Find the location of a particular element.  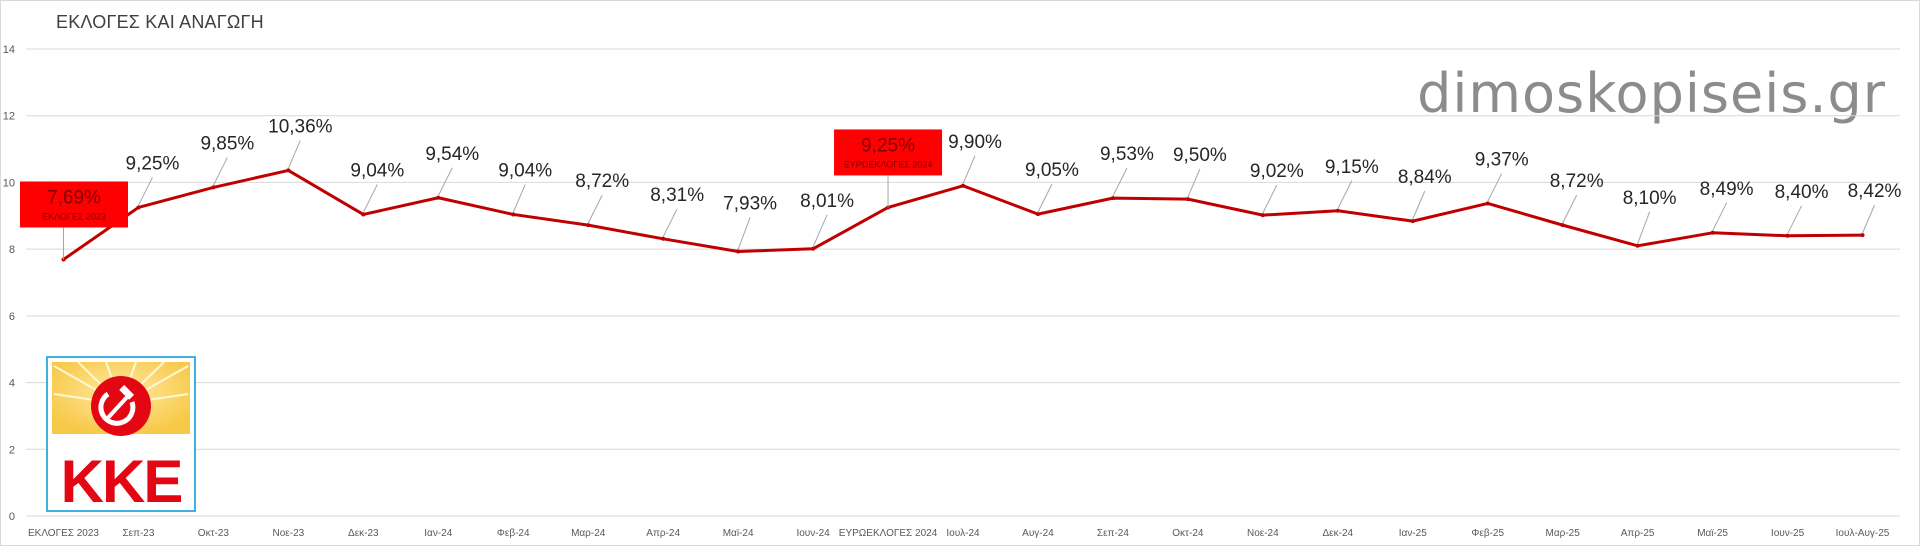

y-tick-label: 10 is located at coordinates (9, 183).